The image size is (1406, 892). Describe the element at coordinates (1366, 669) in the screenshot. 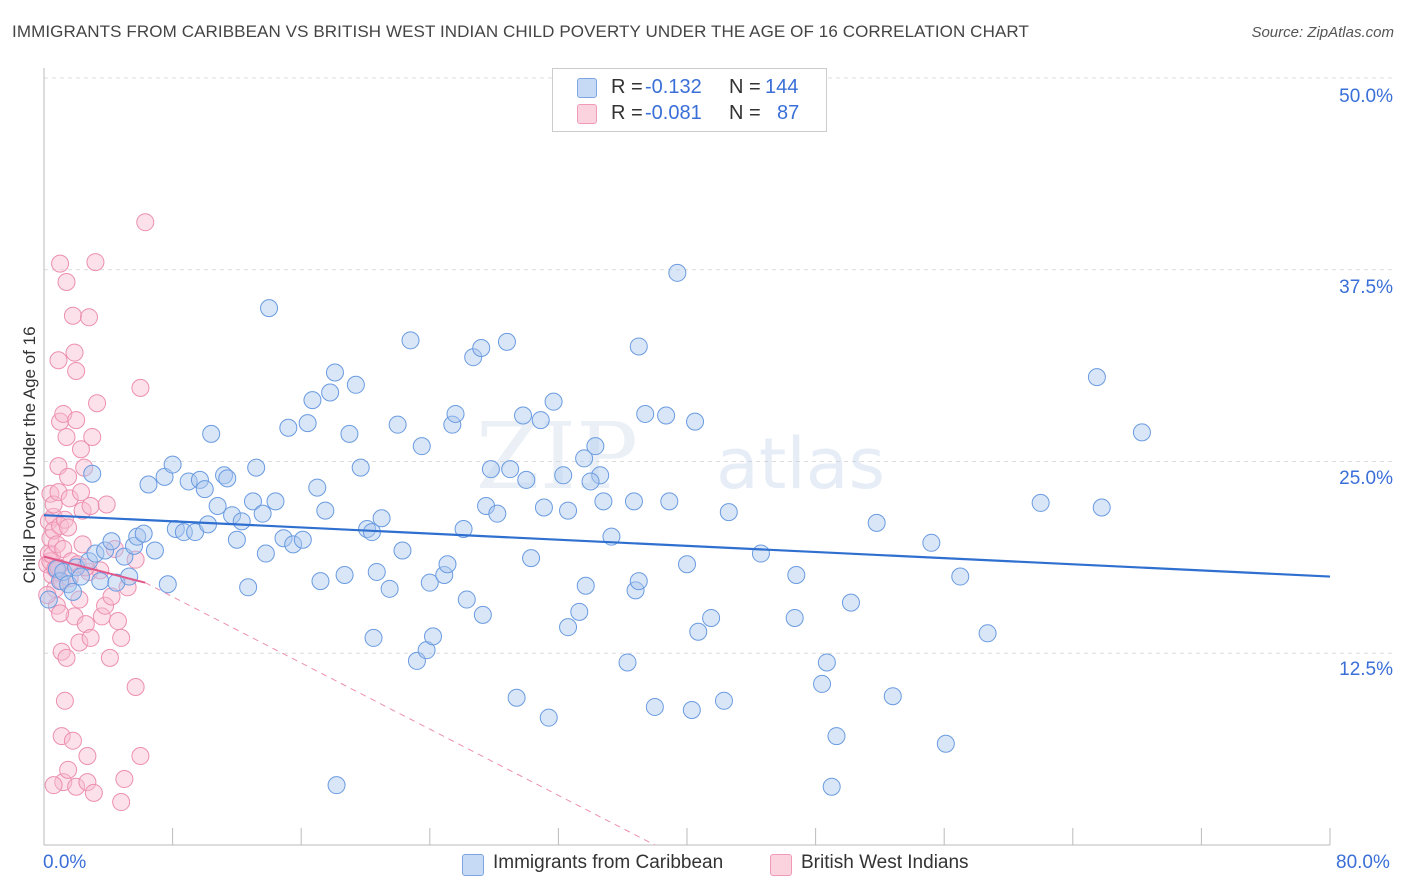

I see `y-tick-label: 12.5%` at that location.